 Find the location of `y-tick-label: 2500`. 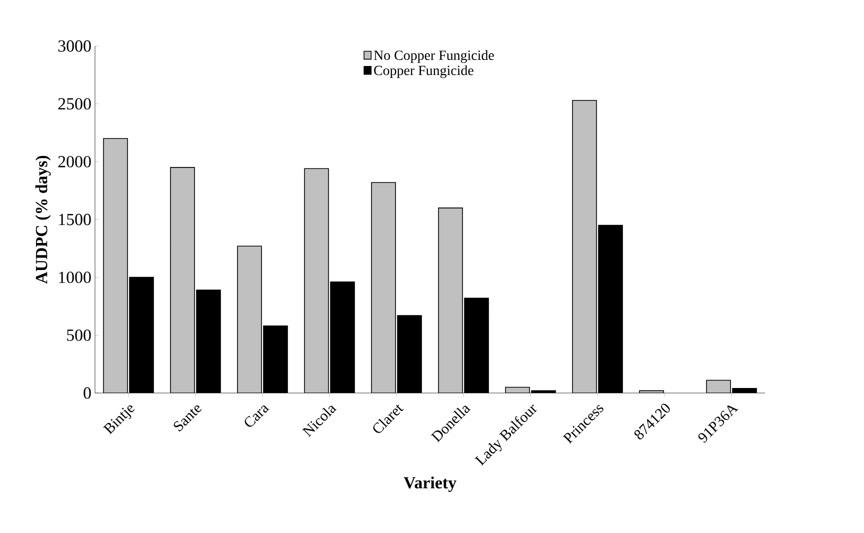

y-tick-label: 2500 is located at coordinates (74, 104).